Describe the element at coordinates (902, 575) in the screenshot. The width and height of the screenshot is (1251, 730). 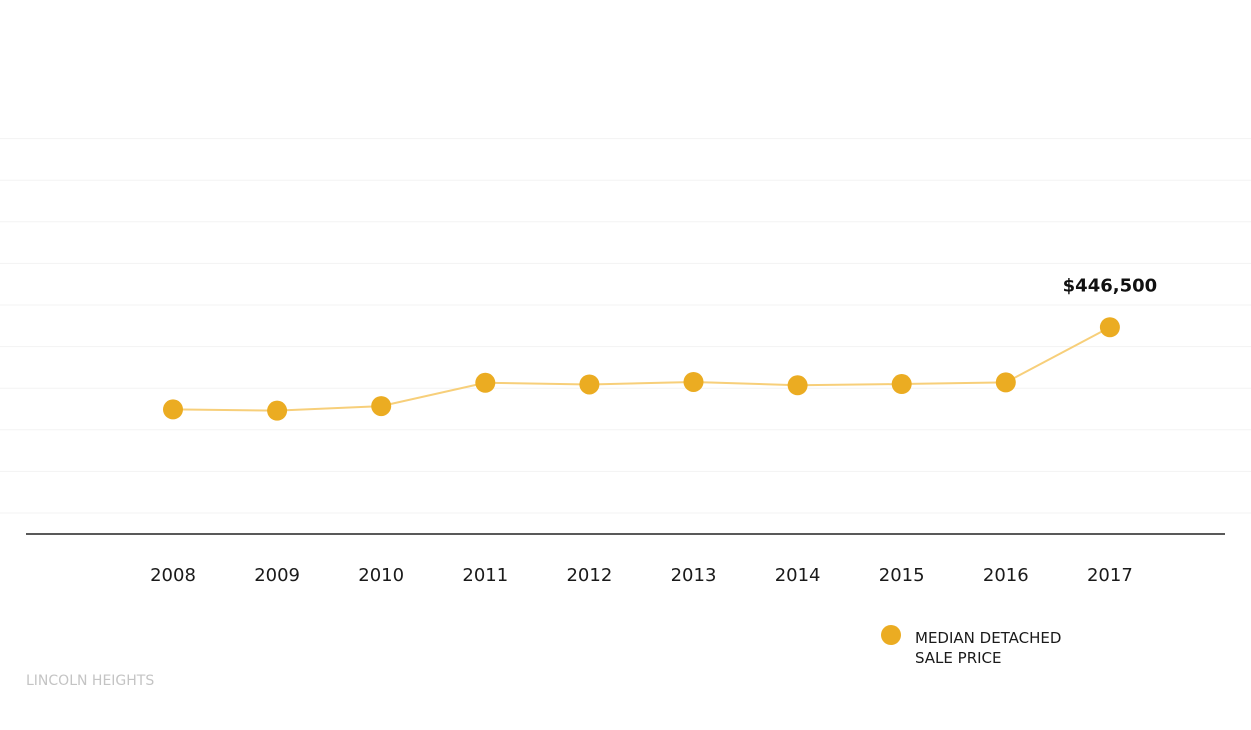
I see `x-tick-label-2015: 2015` at that location.